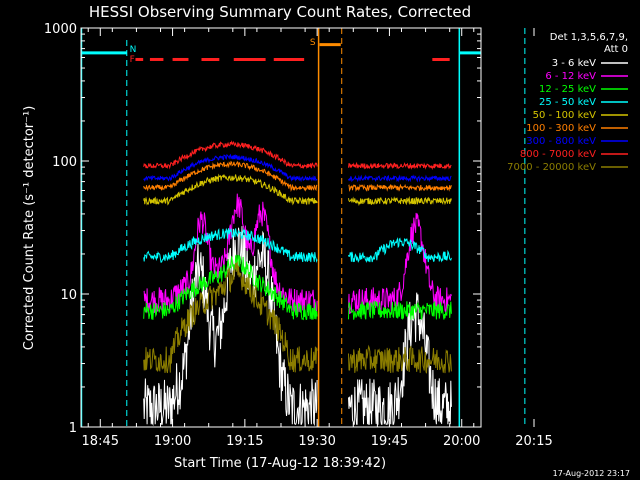  Describe the element at coordinates (558, 154) in the screenshot. I see `legend-entry-label: 800 - 7000 keV` at that location.